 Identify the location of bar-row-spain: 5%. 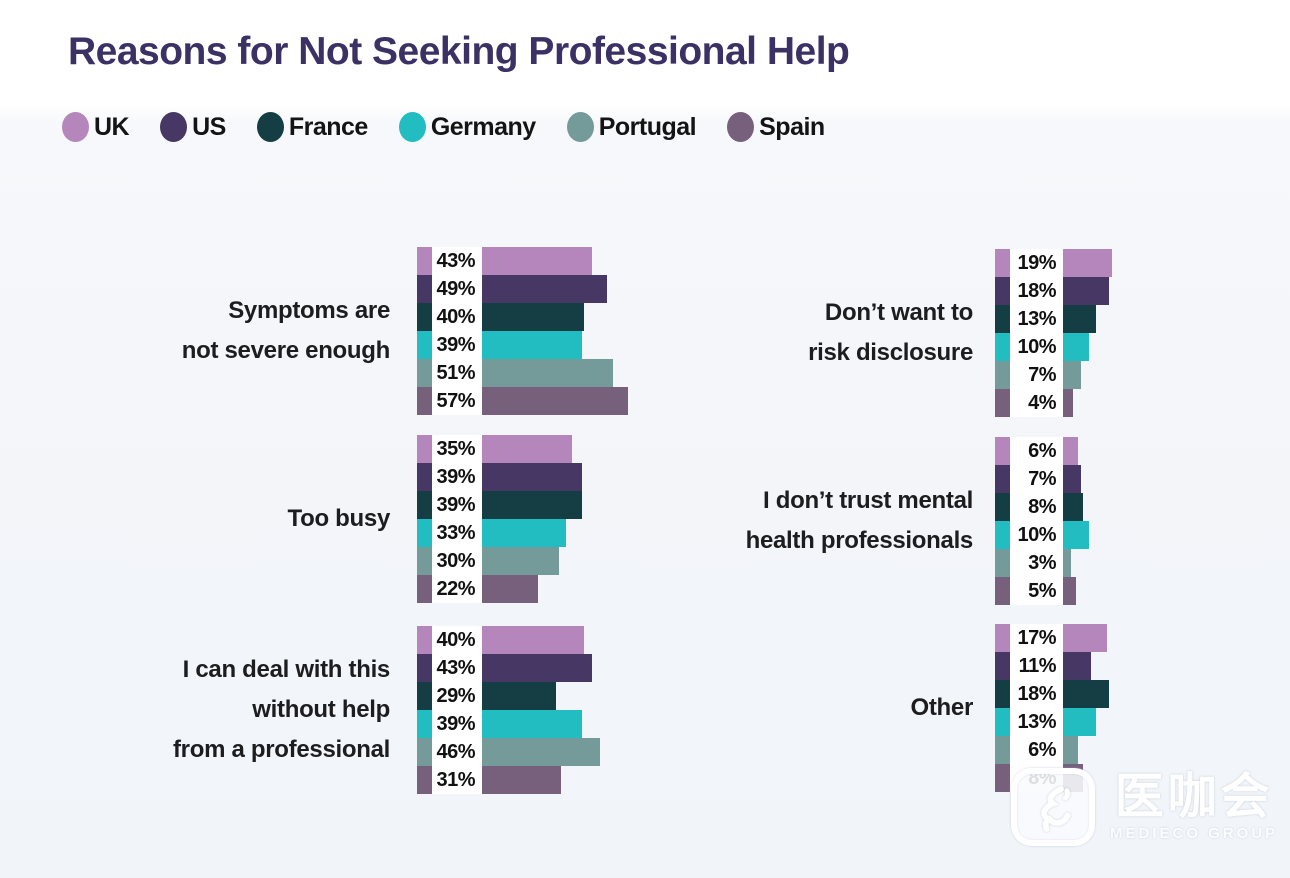
(1042, 591).